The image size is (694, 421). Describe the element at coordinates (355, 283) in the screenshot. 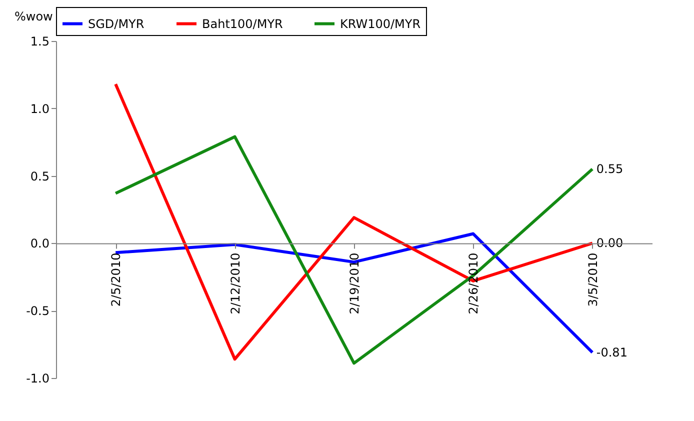

I see `x-tick-label: 2/19/2010` at that location.